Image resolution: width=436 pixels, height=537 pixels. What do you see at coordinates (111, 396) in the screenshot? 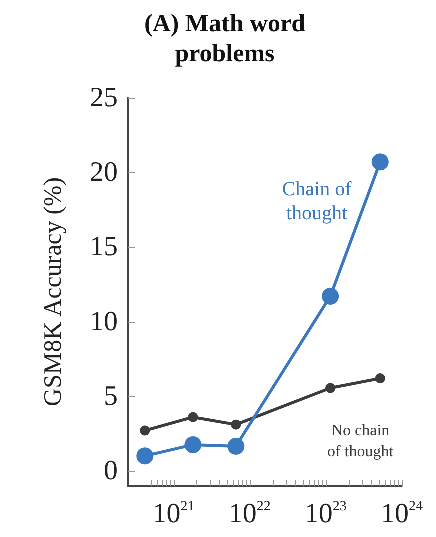
I see `y-tick-label: 5` at bounding box center [111, 396].